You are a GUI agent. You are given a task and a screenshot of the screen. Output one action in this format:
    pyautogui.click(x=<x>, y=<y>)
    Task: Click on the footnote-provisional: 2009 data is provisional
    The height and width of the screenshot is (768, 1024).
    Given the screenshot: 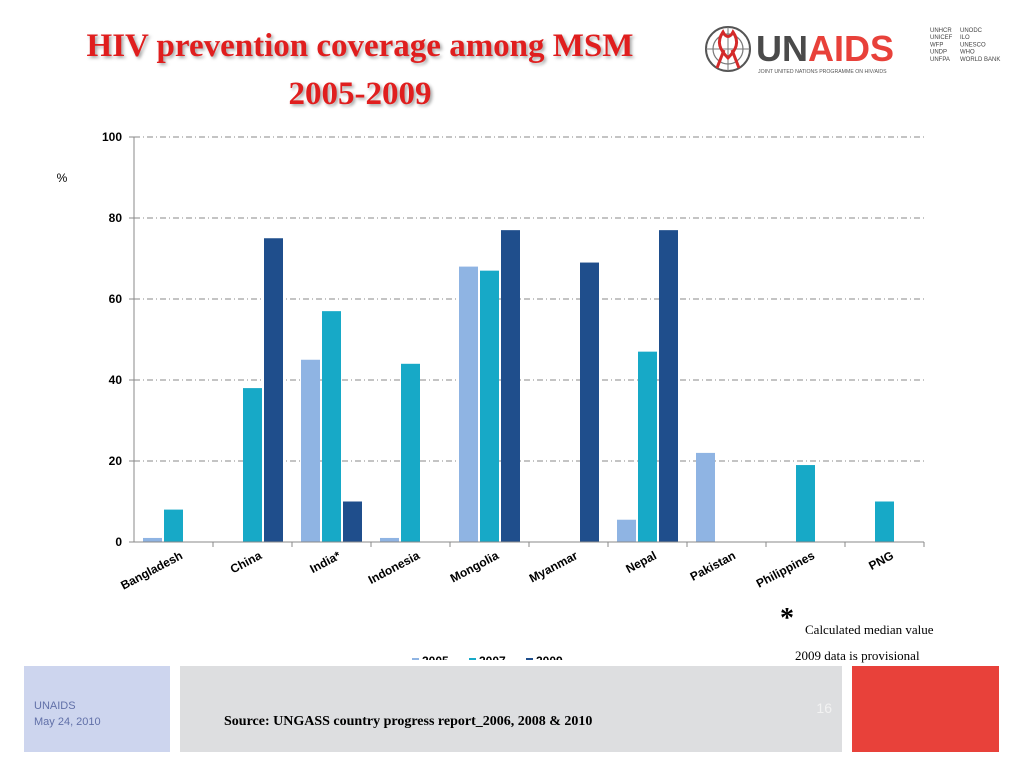 What is the action you would take?
    pyautogui.click(x=857, y=655)
    